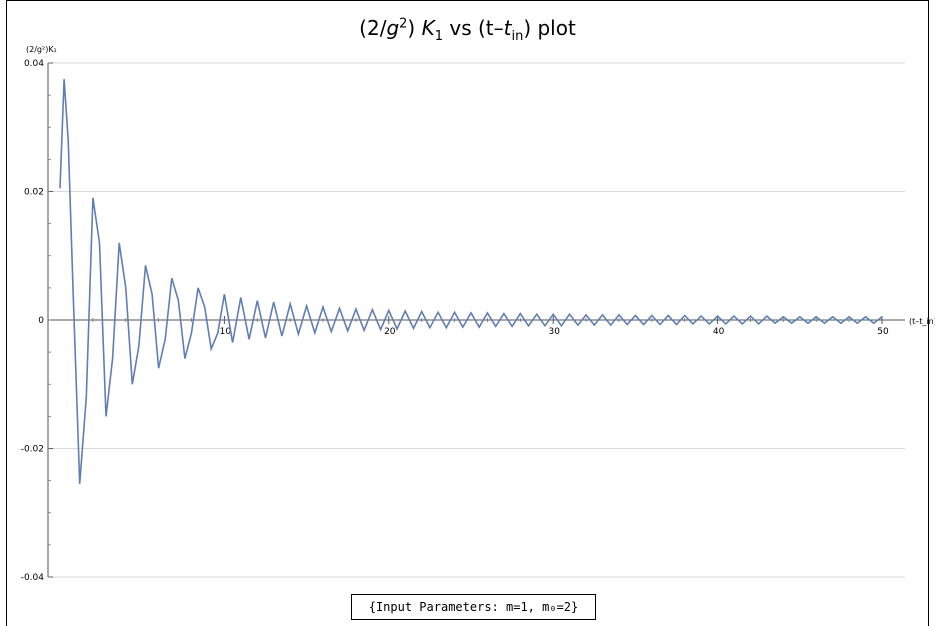 The height and width of the screenshot is (626, 935). Describe the element at coordinates (473, 607) in the screenshot. I see `input-parameters-box: {Input Parameters: m=1, m₀=2}` at that location.